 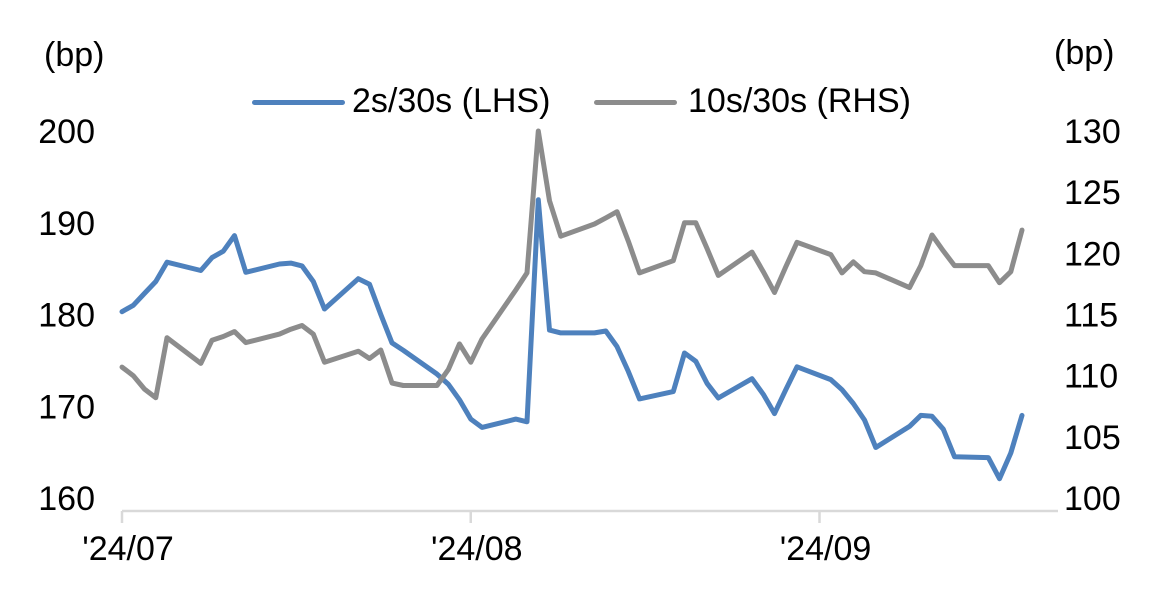 What do you see at coordinates (1092, 499) in the screenshot?
I see `right-axis-tick-label-100: 100` at bounding box center [1092, 499].